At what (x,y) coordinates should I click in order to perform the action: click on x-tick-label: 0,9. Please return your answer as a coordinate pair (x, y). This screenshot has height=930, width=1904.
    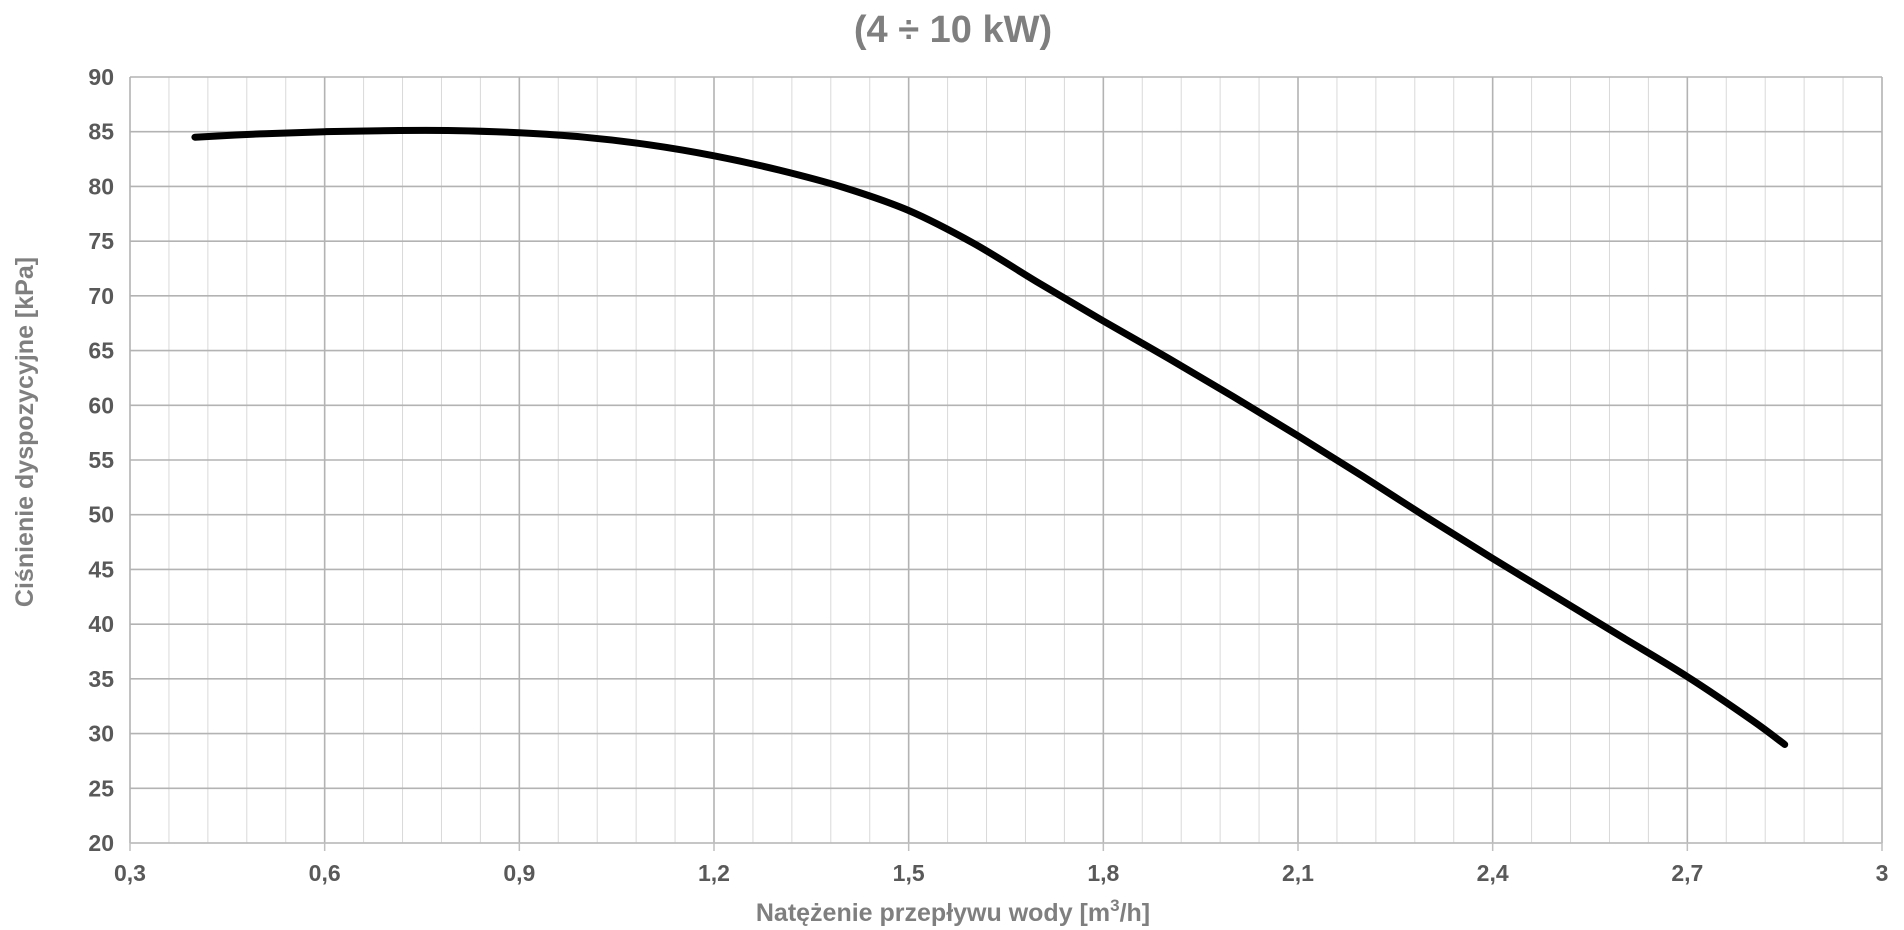
    Looking at the image, I should click on (519, 873).